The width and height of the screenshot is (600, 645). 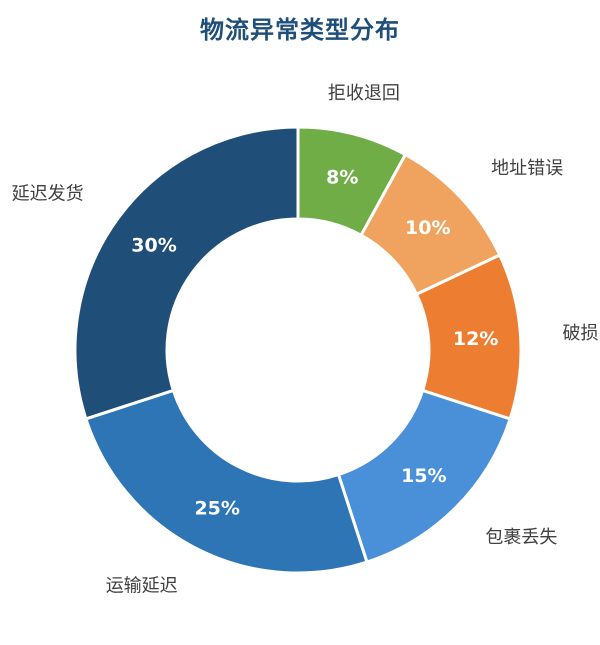 I want to click on donut-slice, so click(x=226, y=481).